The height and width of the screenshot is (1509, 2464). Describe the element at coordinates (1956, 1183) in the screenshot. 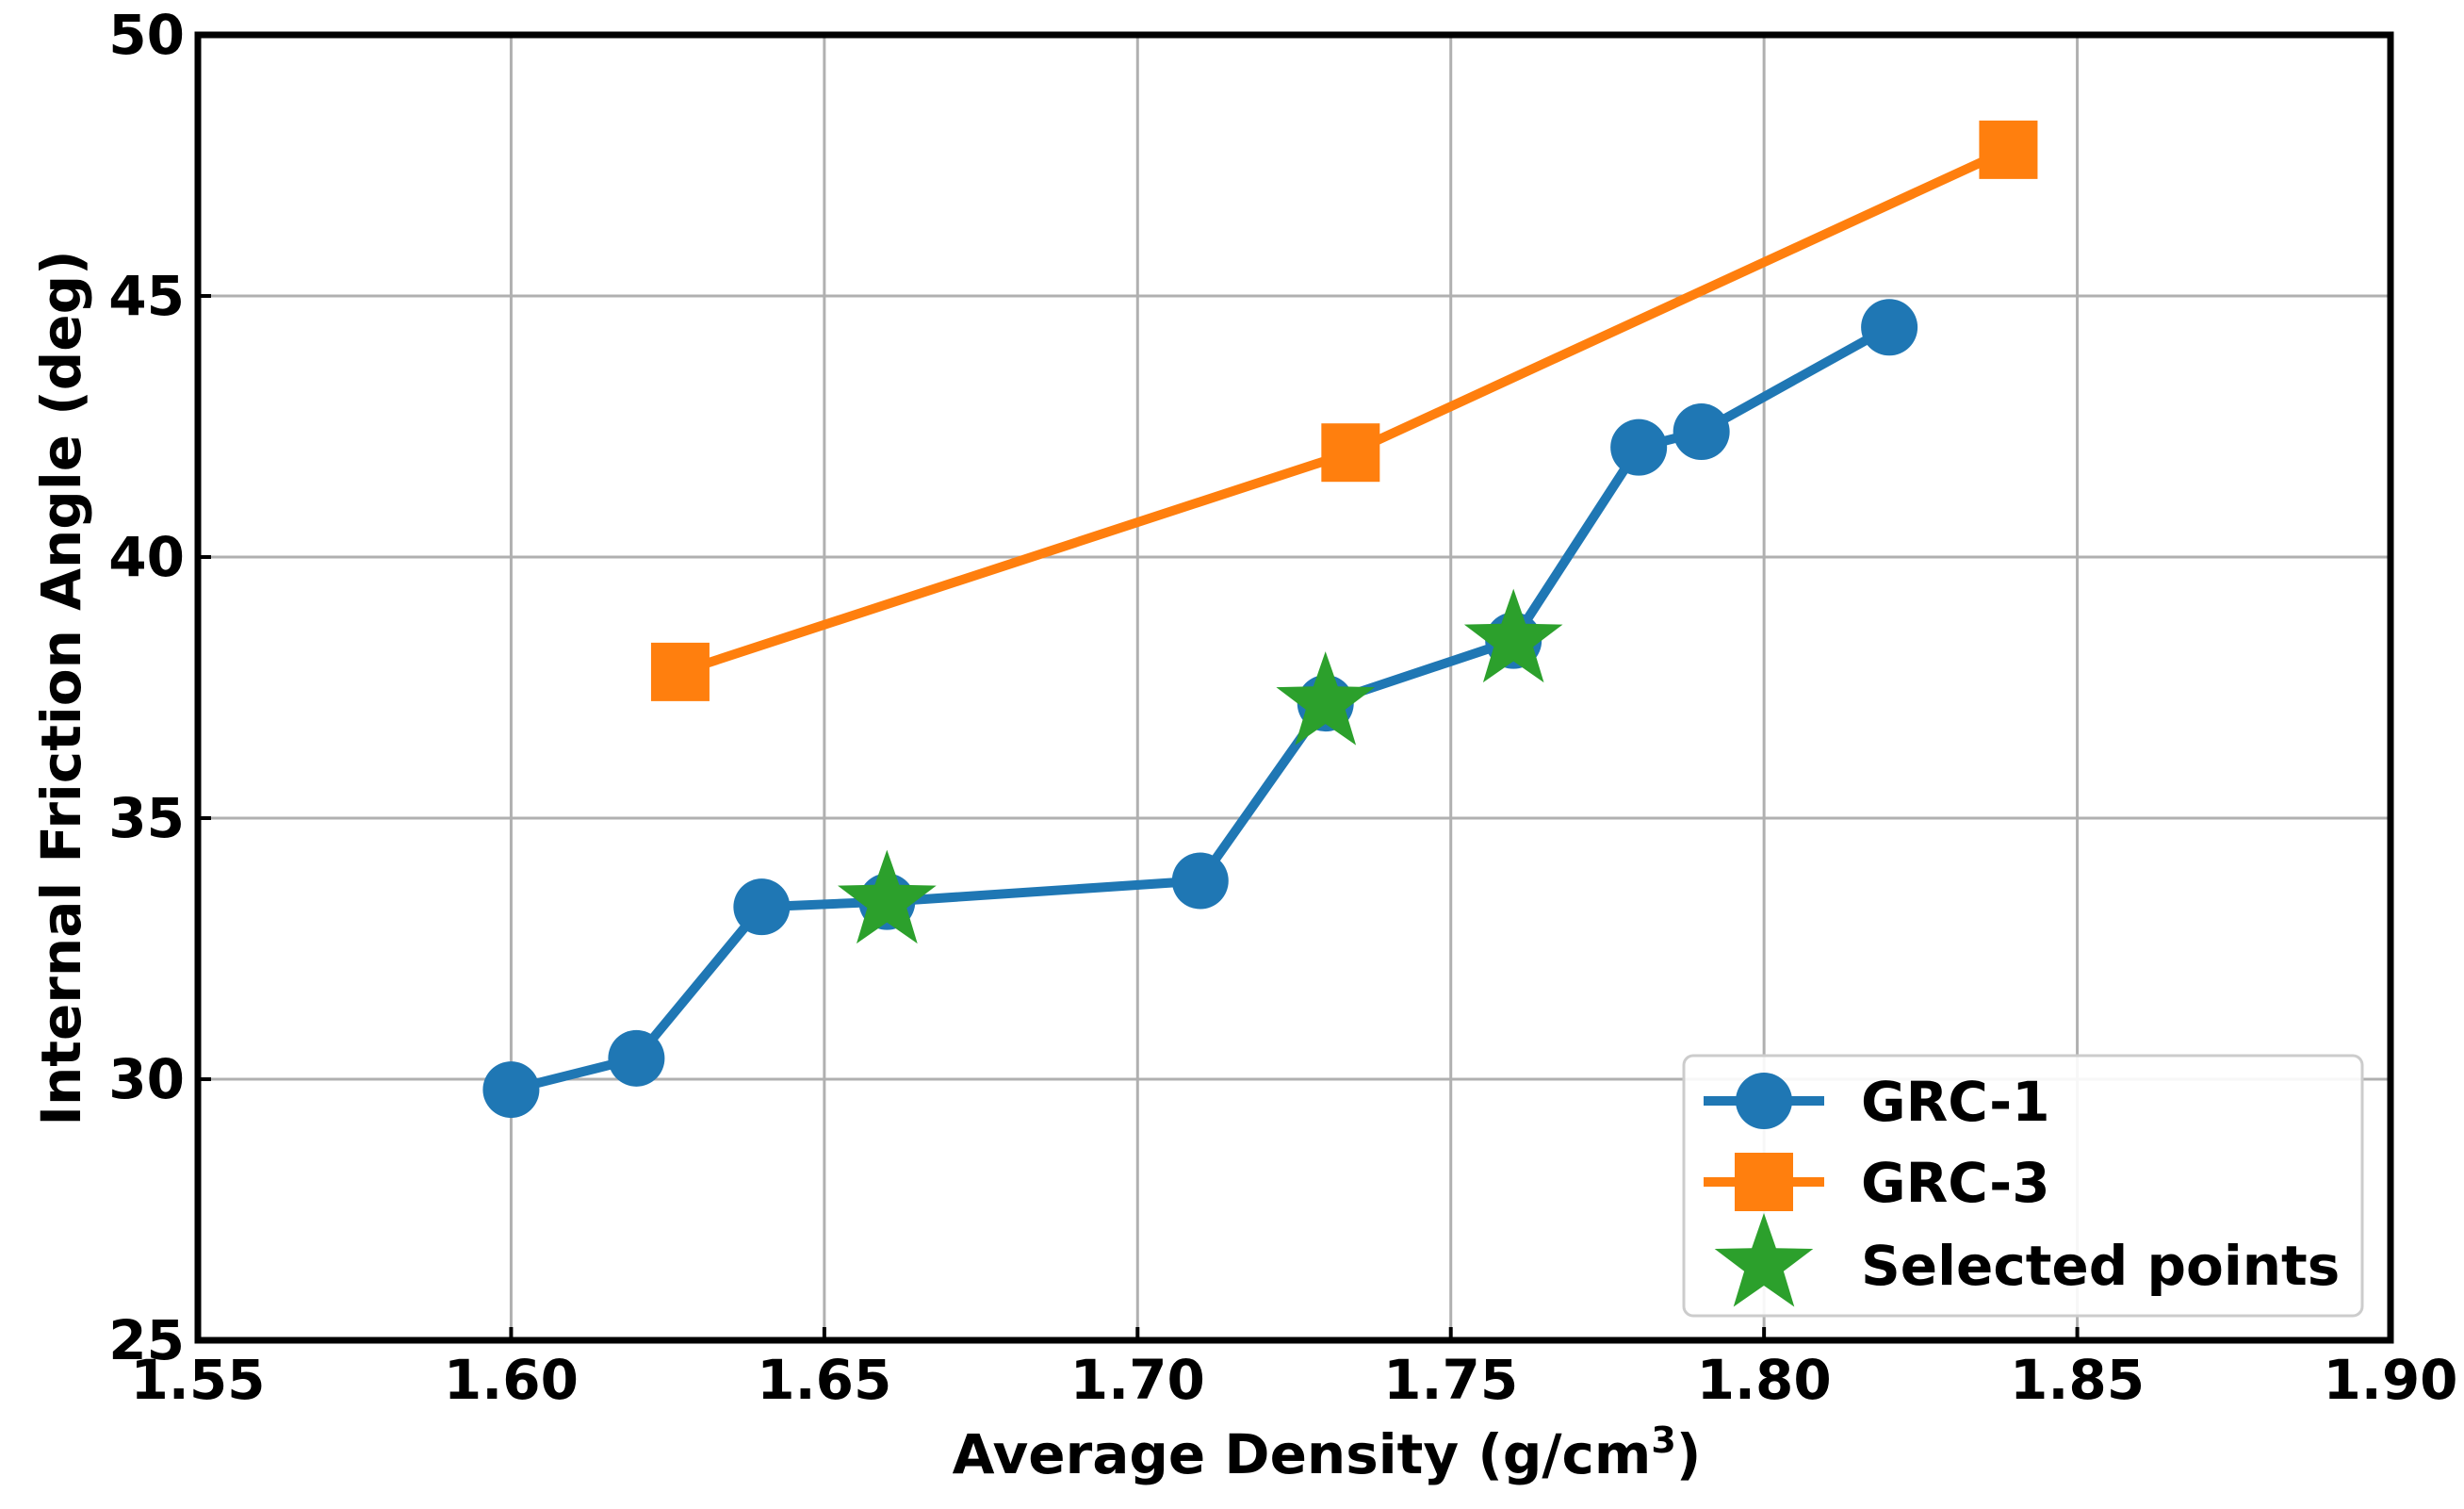

I see `legend-label: GRC-3` at that location.